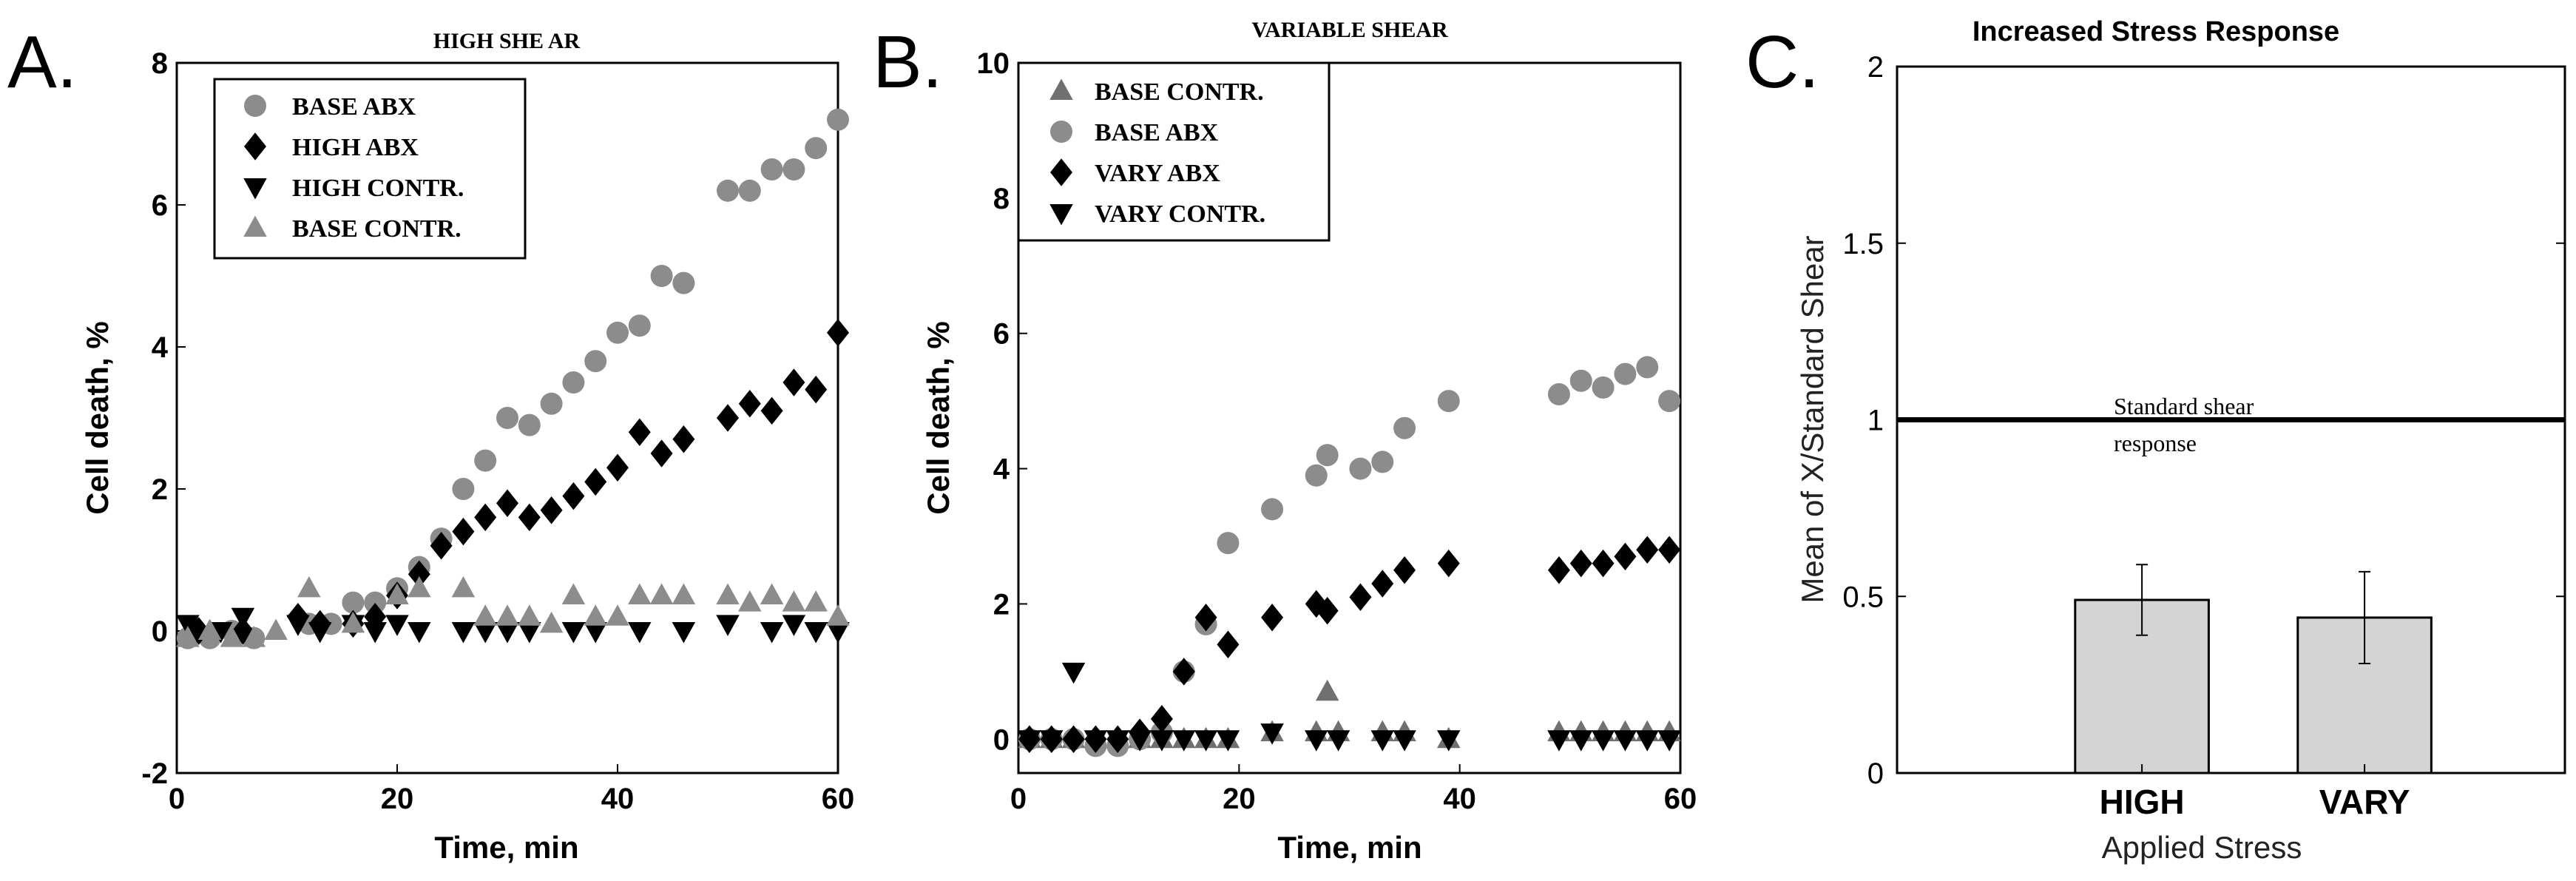 Image resolution: width=2576 pixels, height=881 pixels. Describe the element at coordinates (506, 847) in the screenshot. I see `panel-a-xlabel: Time, min` at that location.